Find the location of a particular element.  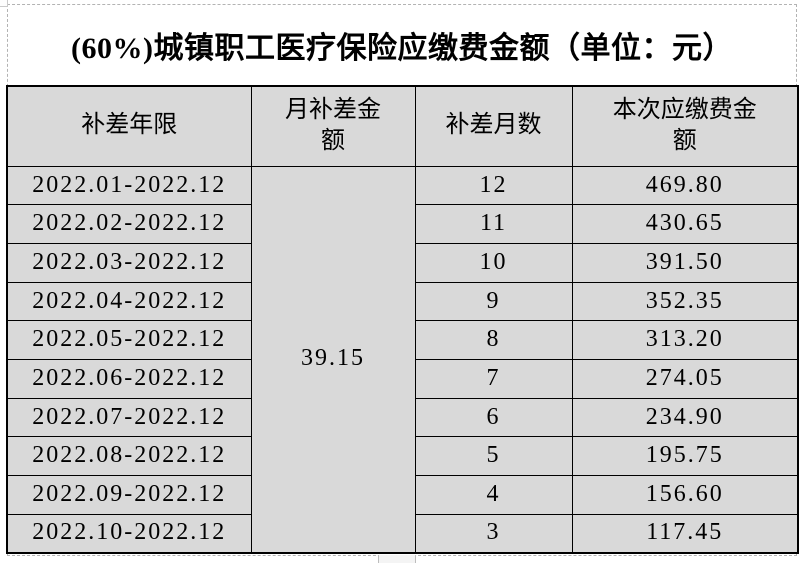

cell-period: 2022.09-2022.12 is located at coordinates (129, 495).